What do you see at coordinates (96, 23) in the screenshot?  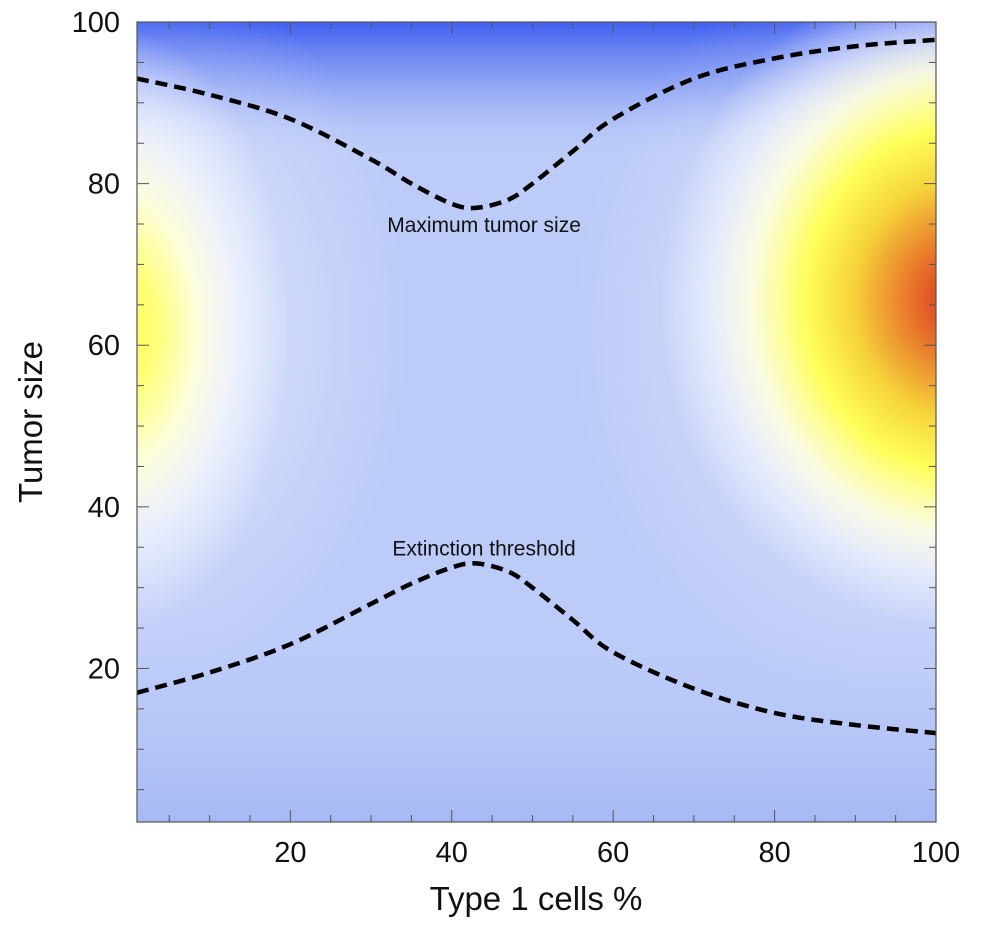 I see `y-tick-label: 100` at bounding box center [96, 23].